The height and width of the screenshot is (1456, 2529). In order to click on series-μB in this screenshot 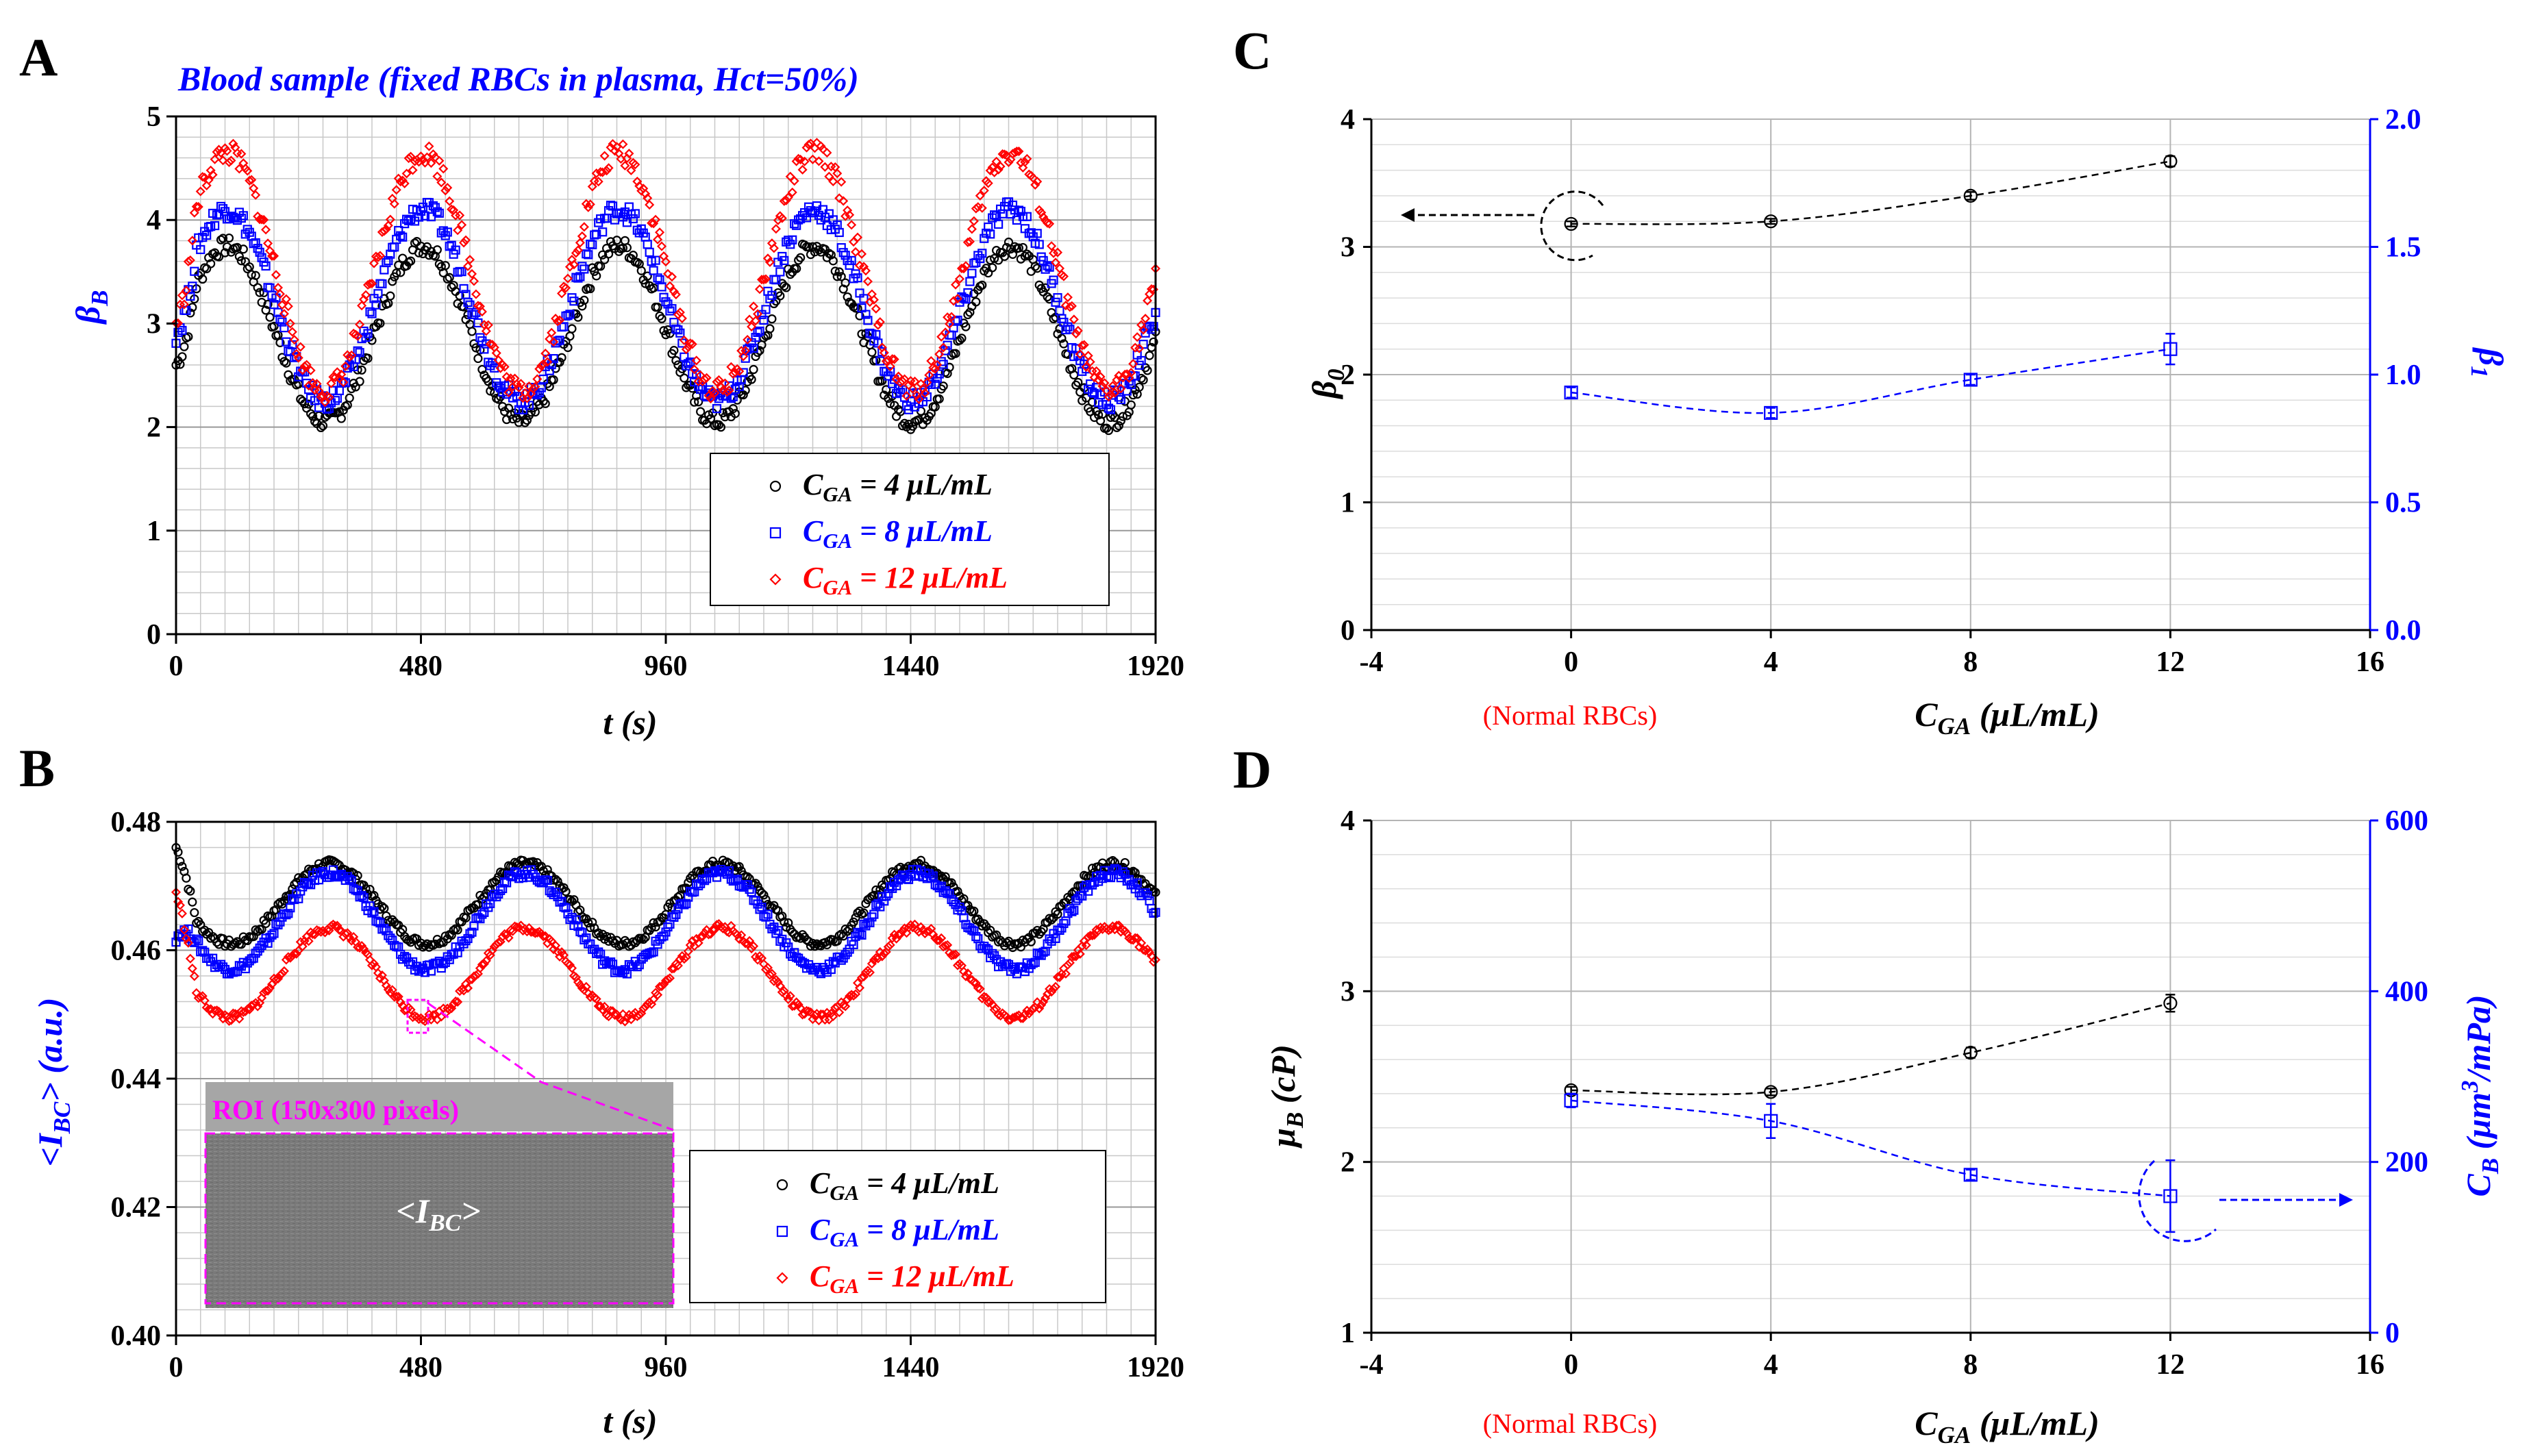, I will do `click(1871, 1046)`.